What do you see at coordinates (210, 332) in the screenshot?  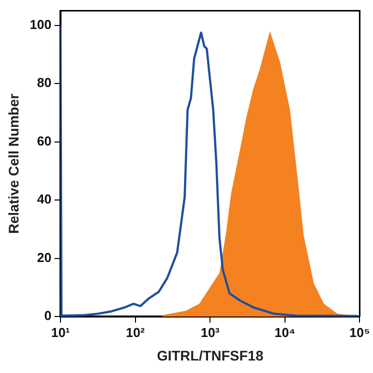 I see `x-tick-label: 10³` at bounding box center [210, 332].